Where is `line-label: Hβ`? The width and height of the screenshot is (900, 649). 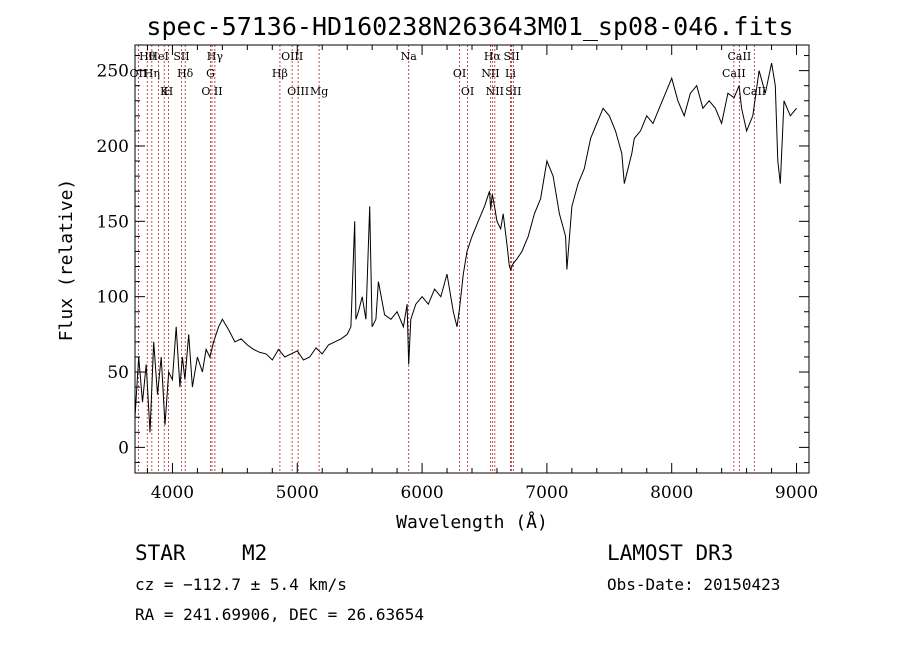 line-label: Hβ is located at coordinates (280, 73).